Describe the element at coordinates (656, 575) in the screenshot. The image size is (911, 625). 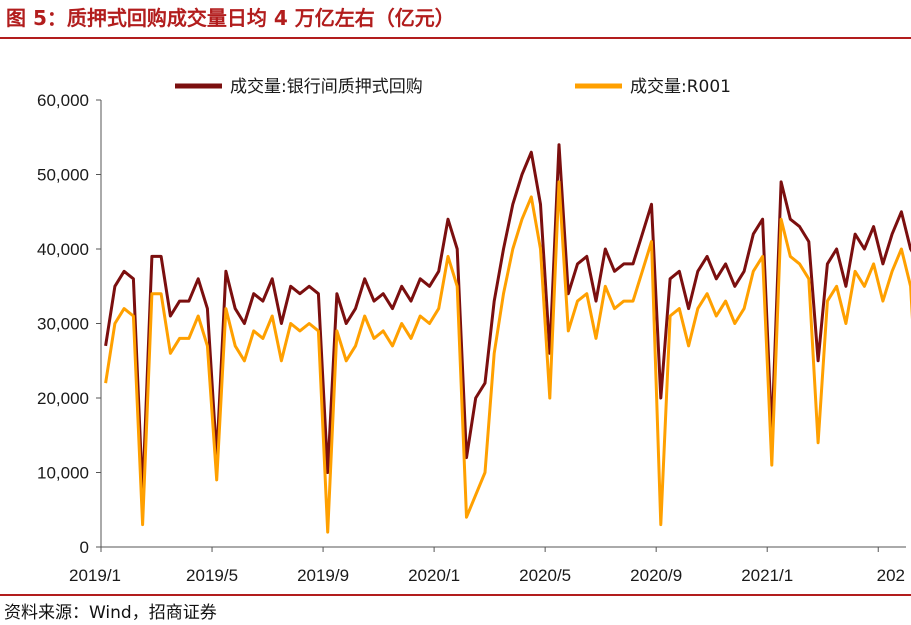
I see `x-tick-label: 2020/9` at that location.